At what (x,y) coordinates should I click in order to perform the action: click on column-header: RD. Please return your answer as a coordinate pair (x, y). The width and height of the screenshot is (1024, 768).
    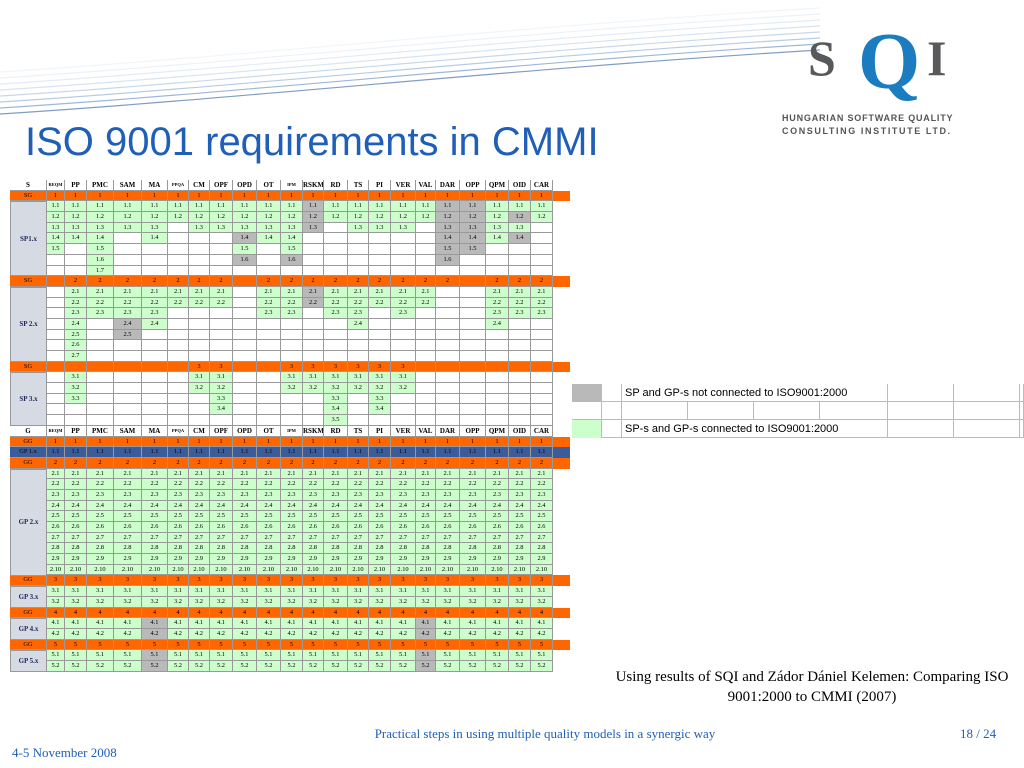
    Looking at the image, I should click on (336, 185).